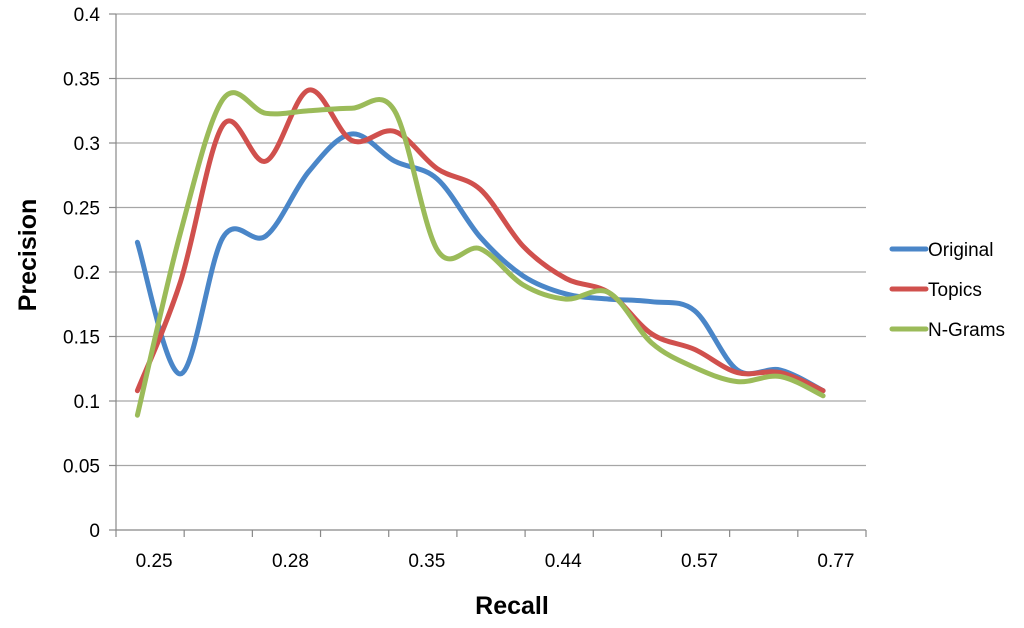 The image size is (1024, 628). What do you see at coordinates (835, 561) in the screenshot?
I see `x-tick-label: 0.77` at bounding box center [835, 561].